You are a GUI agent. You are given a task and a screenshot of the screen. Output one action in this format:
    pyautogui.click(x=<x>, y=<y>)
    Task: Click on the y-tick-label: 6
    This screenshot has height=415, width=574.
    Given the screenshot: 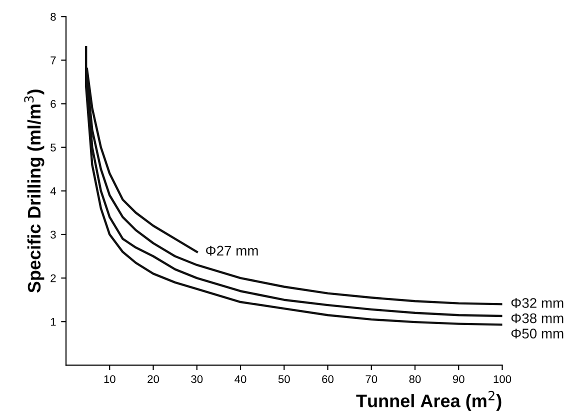 What is the action you would take?
    pyautogui.click(x=53, y=104)
    